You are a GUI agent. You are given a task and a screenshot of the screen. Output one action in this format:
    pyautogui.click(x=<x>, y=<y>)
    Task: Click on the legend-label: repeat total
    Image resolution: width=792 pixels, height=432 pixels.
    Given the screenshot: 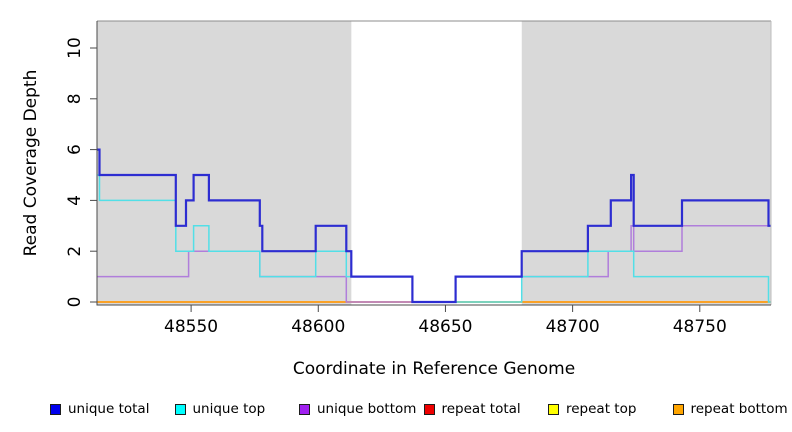 What is the action you would take?
    pyautogui.click(x=481, y=409)
    